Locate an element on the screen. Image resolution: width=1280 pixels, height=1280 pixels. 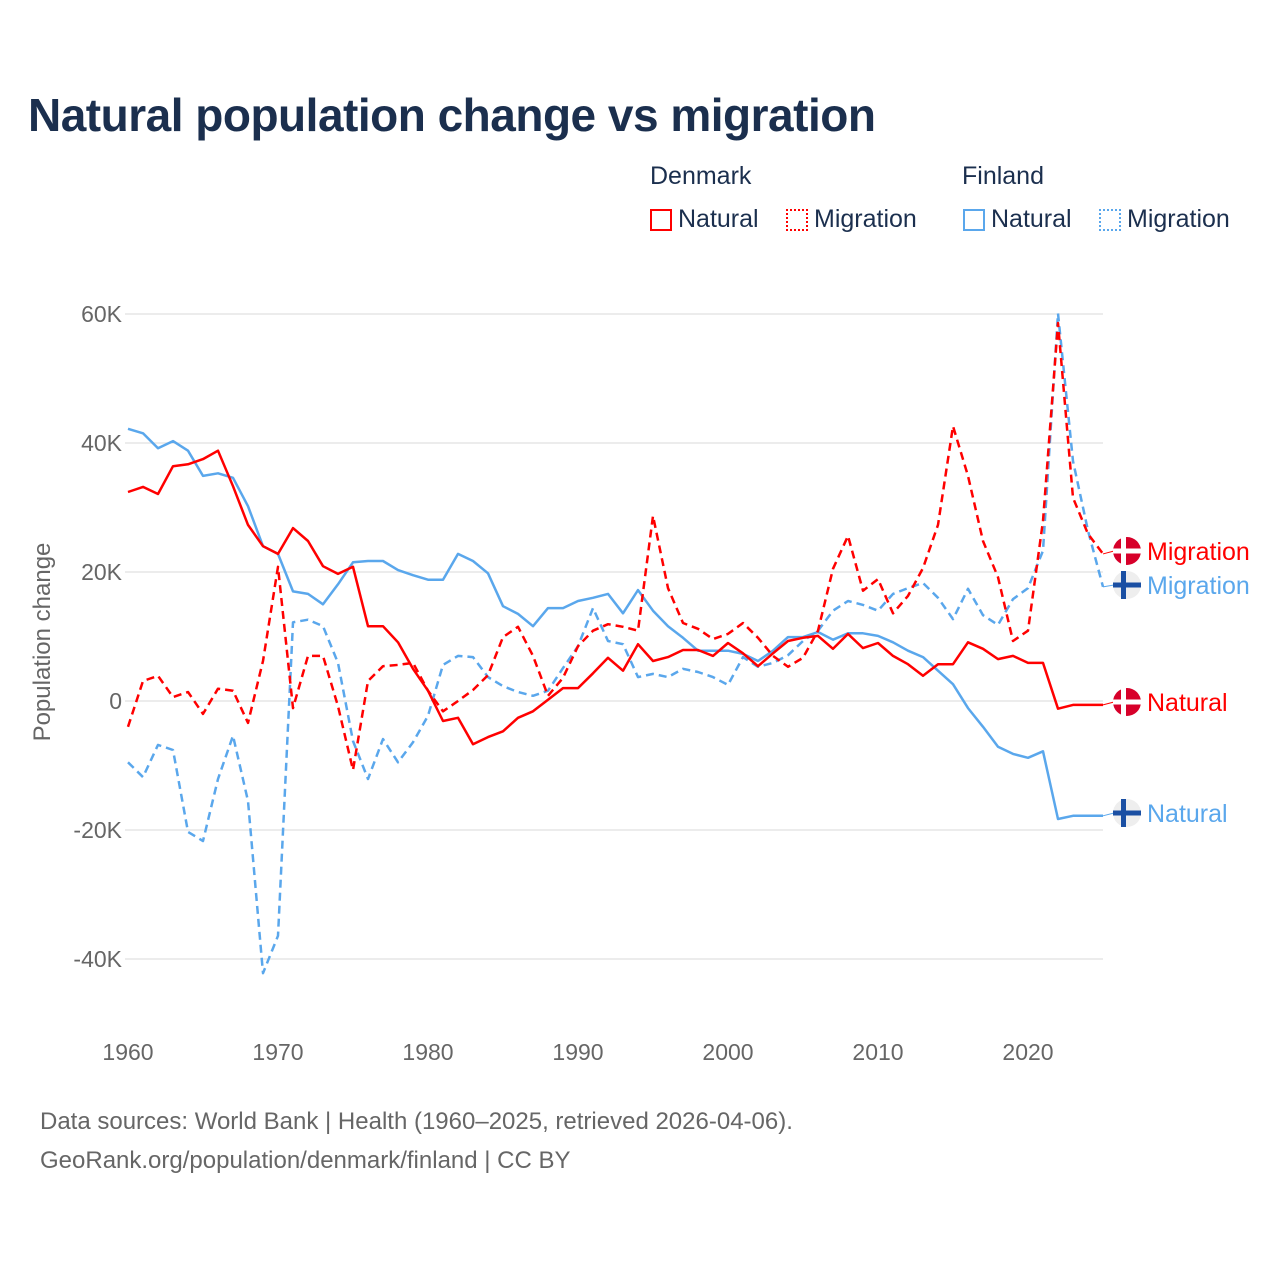
end-label-finland-natural: Natural is located at coordinates (1187, 814).